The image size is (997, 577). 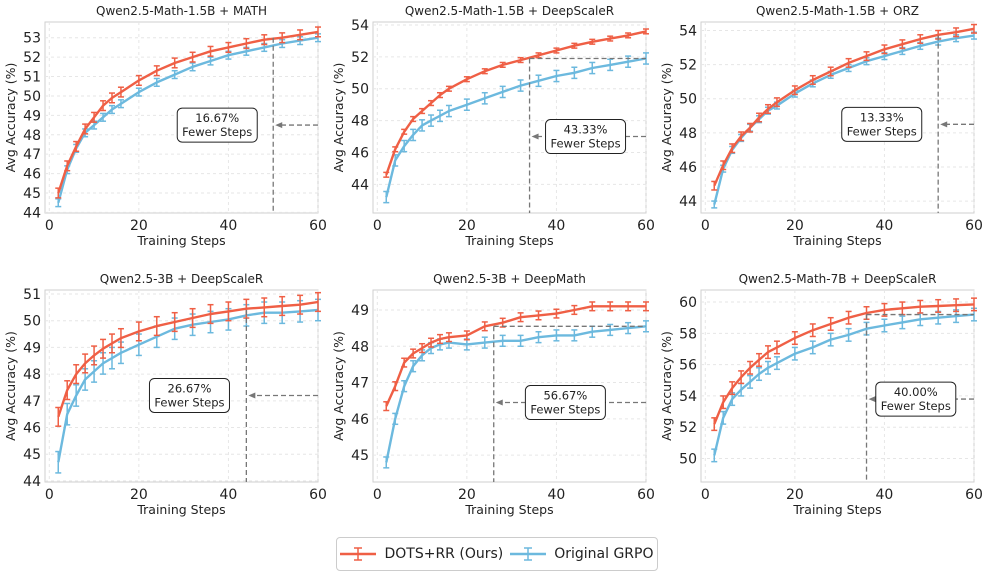 What do you see at coordinates (32, 58) in the screenshot?
I see `y-tick-label: 52` at bounding box center [32, 58].